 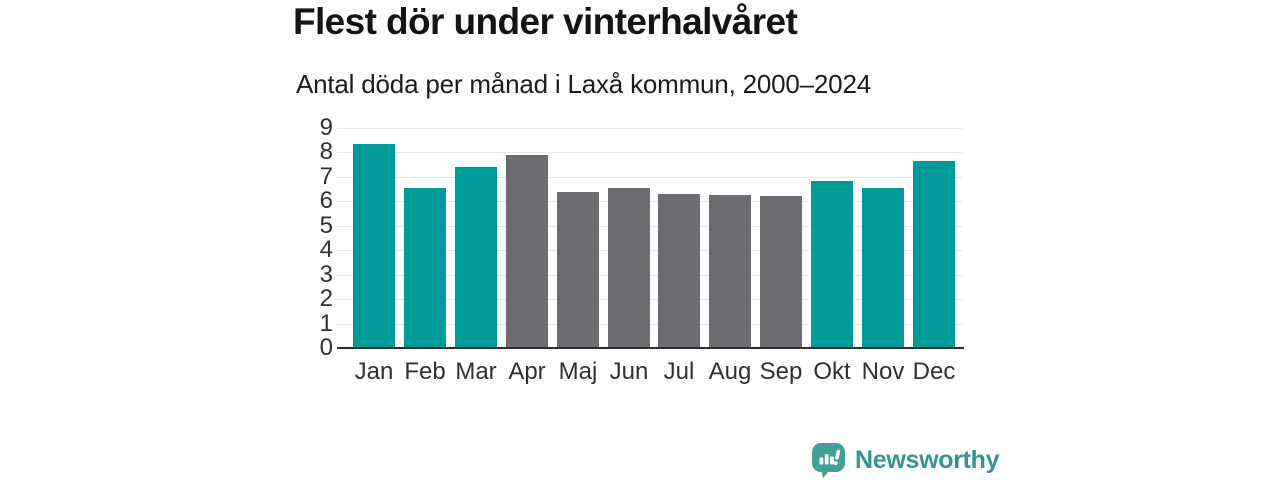 What do you see at coordinates (374, 371) in the screenshot?
I see `x-tick-label: Jan` at bounding box center [374, 371].